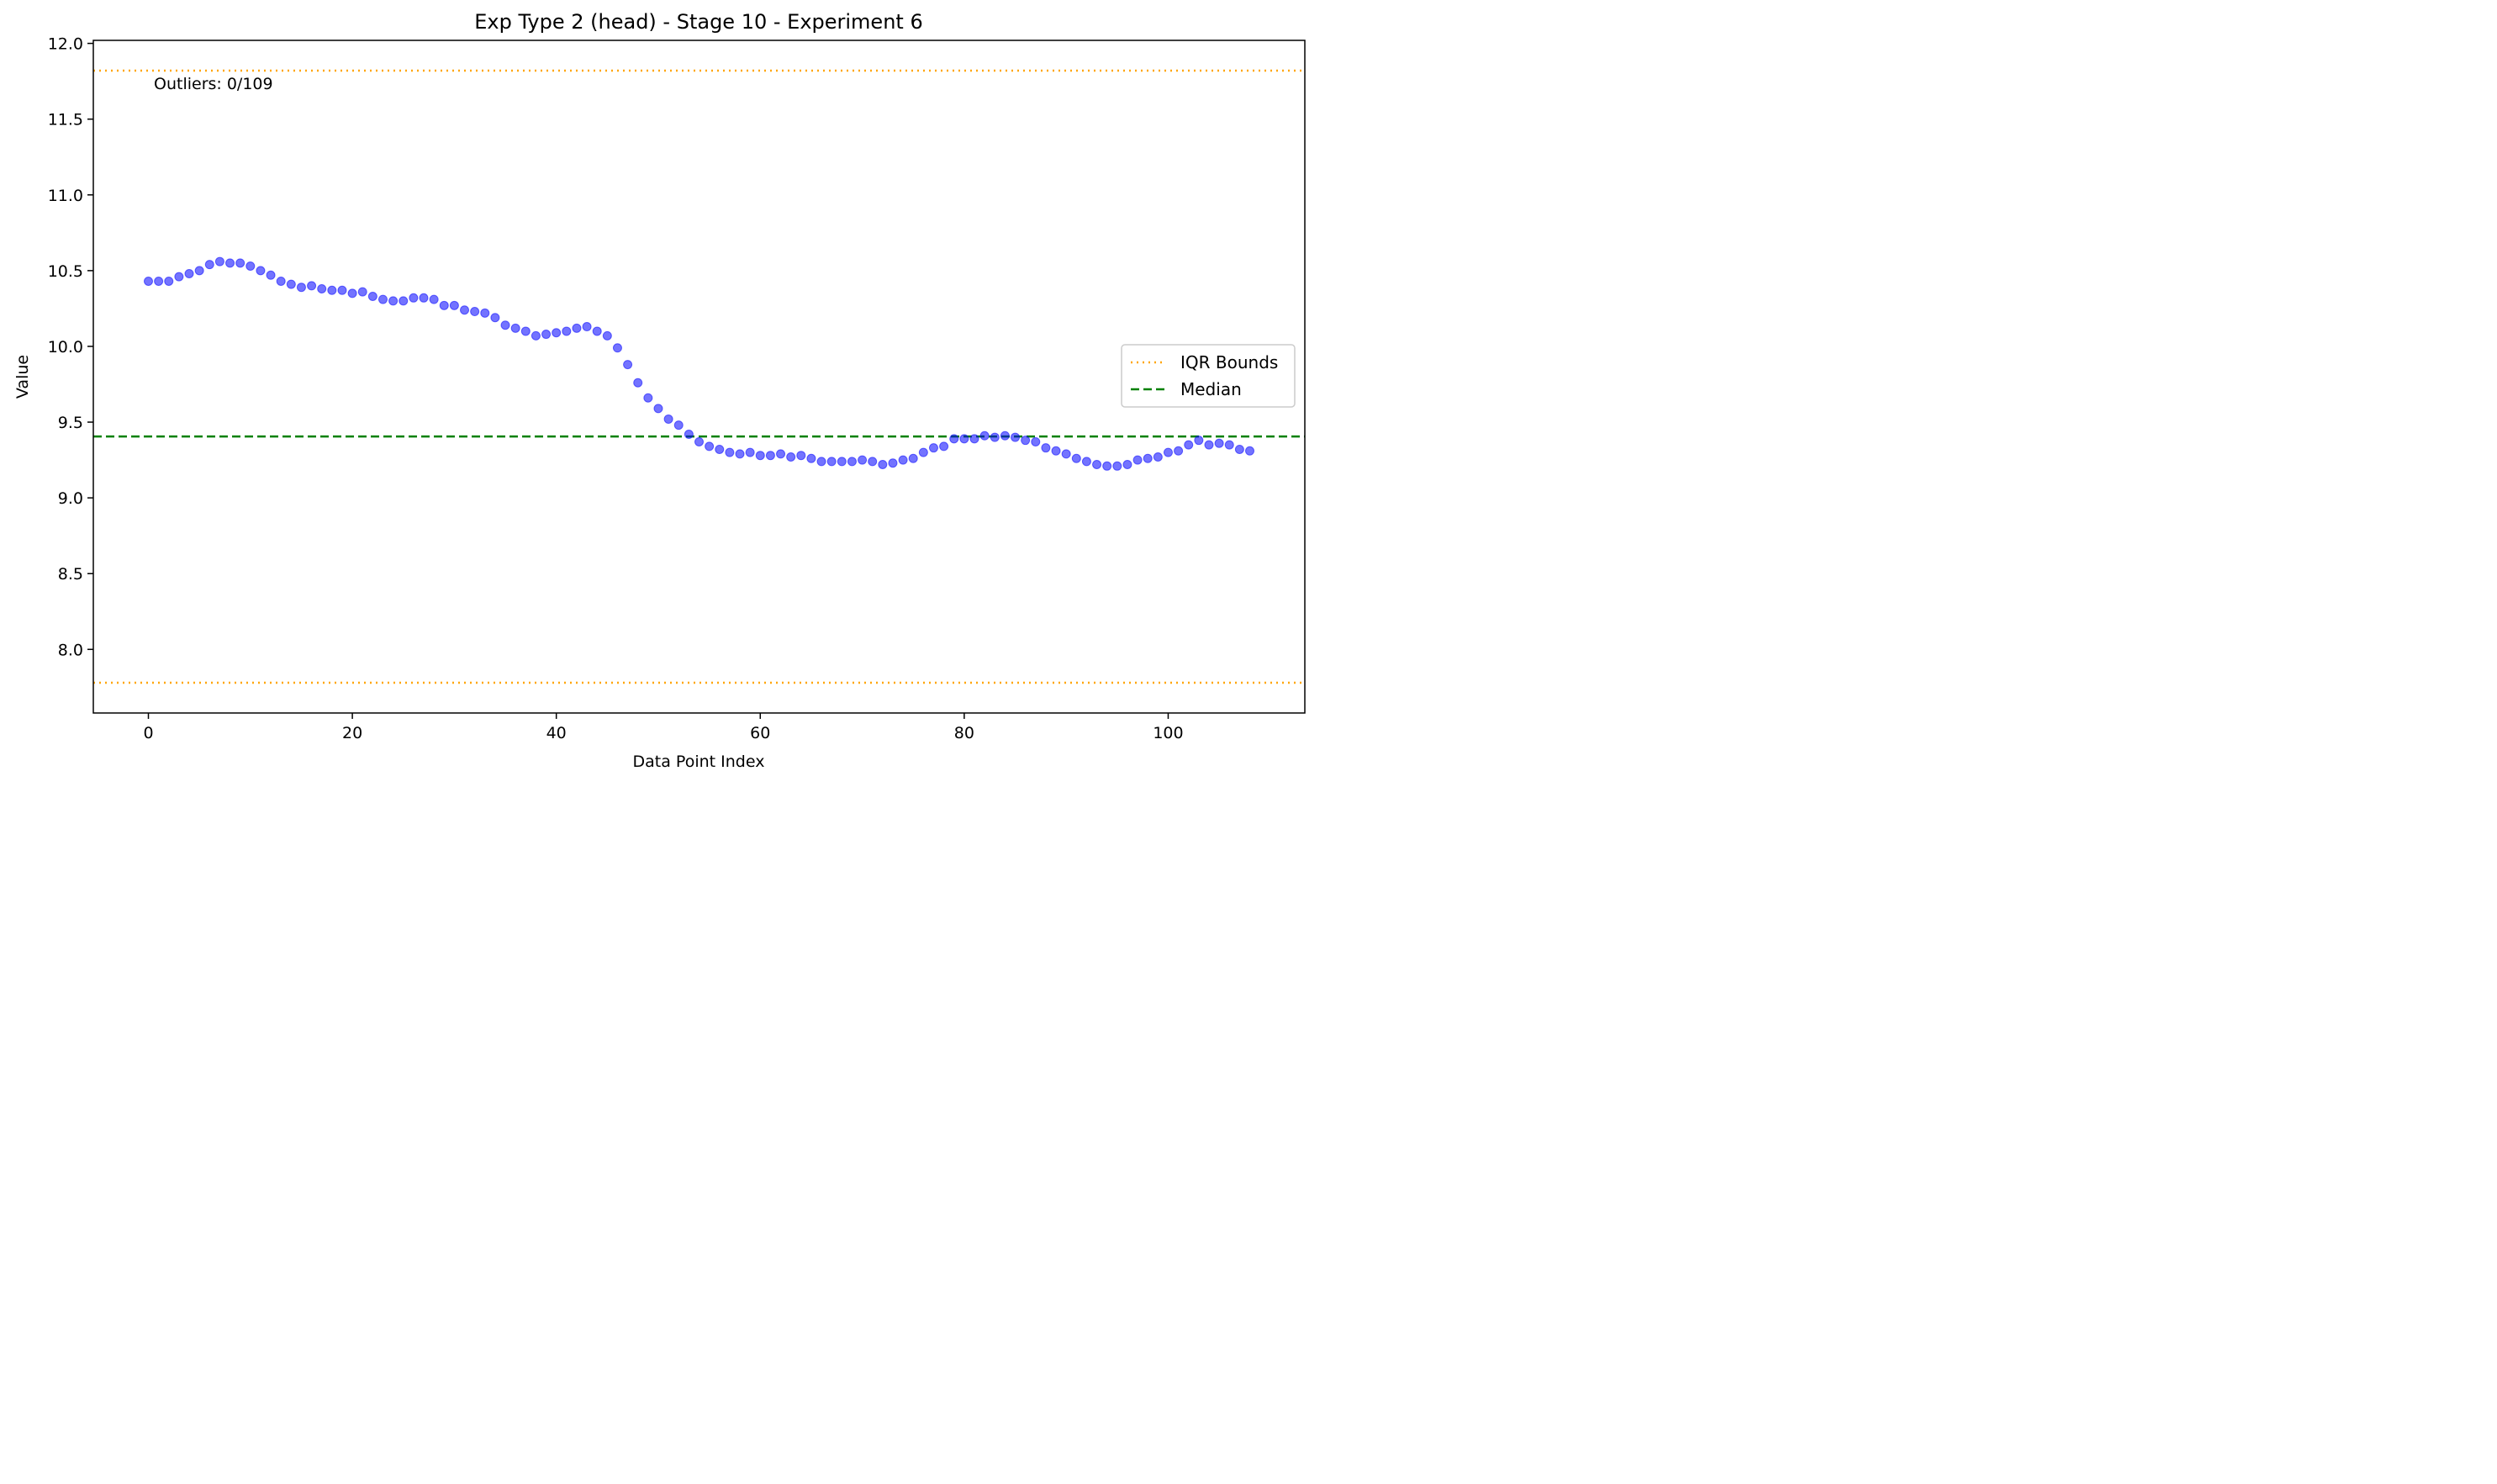  Describe the element at coordinates (65, 271) in the screenshot. I see `y-tick-label: 10.5` at that location.